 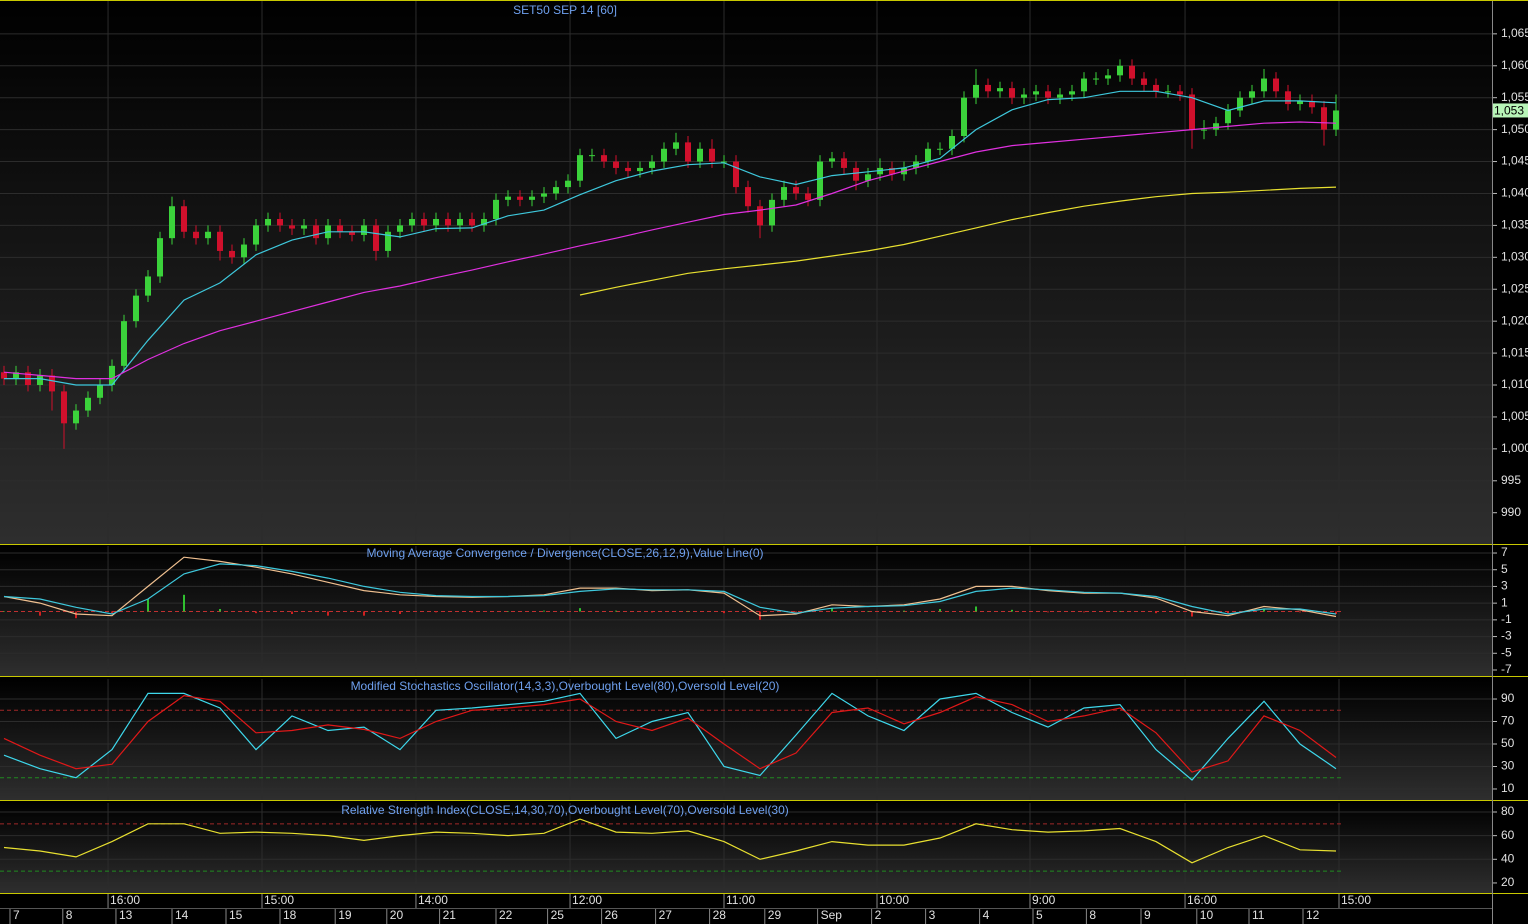 What do you see at coordinates (1207, 915) in the screenshot?
I see `day-label: 10` at bounding box center [1207, 915].